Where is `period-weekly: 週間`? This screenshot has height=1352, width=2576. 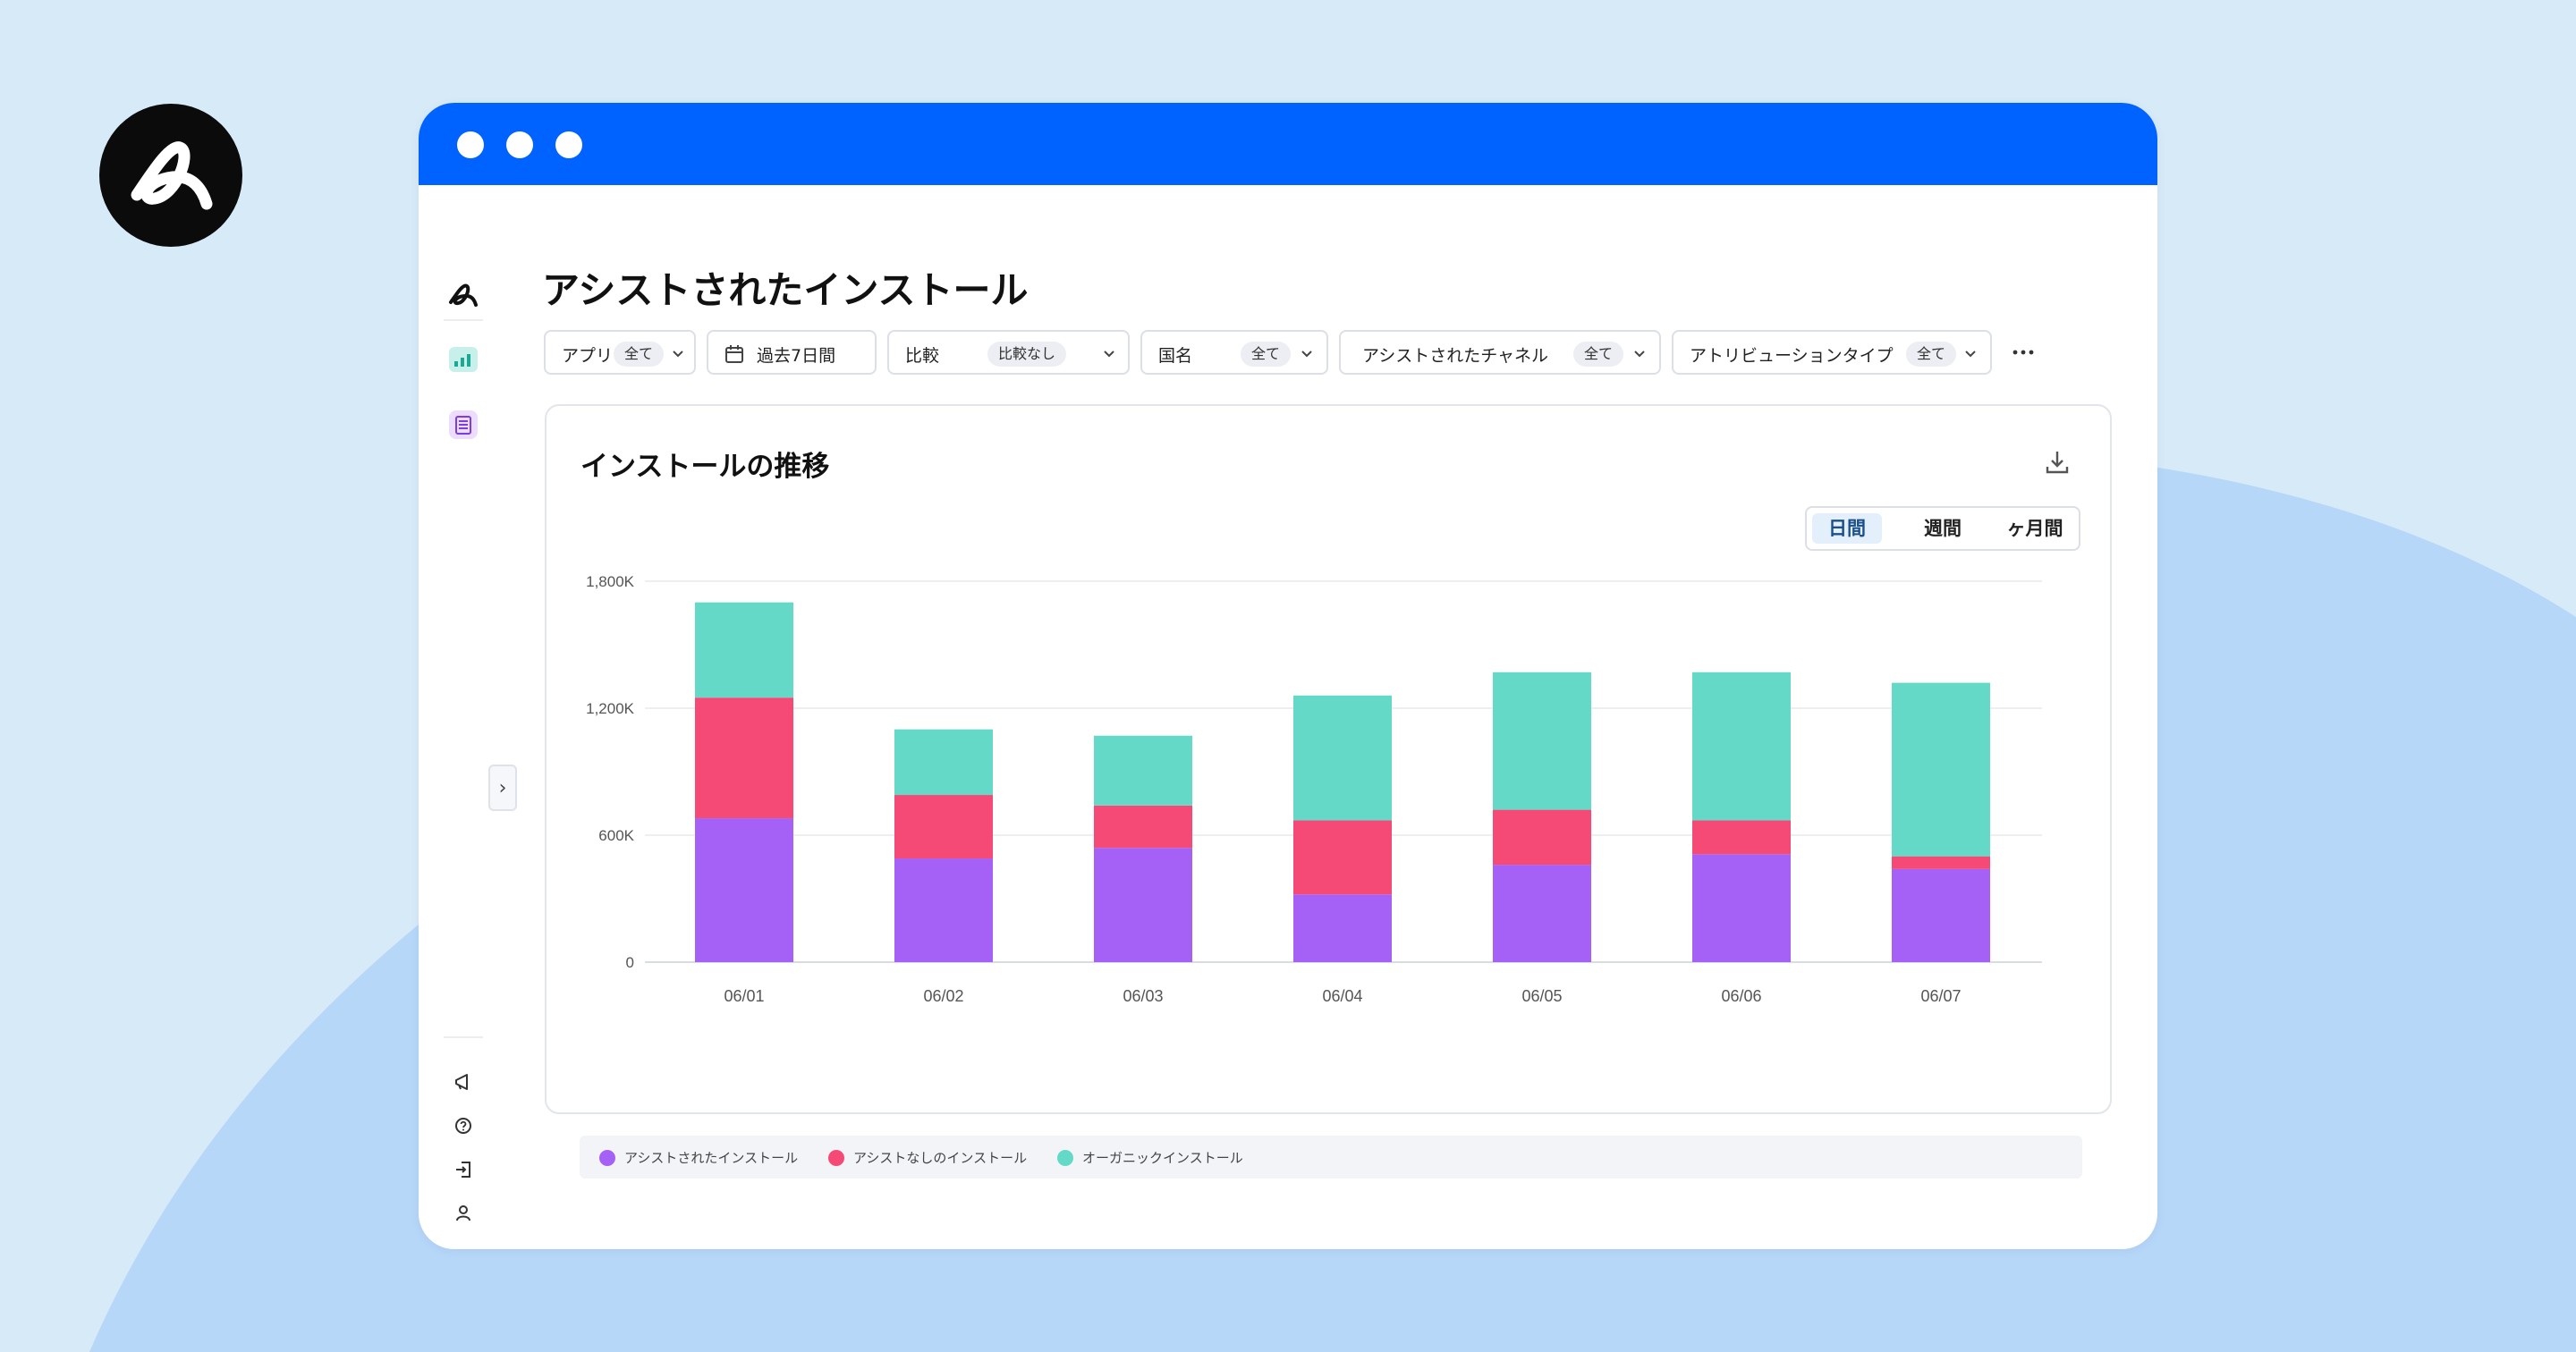
period-weekly: 週間 is located at coordinates (1943, 528).